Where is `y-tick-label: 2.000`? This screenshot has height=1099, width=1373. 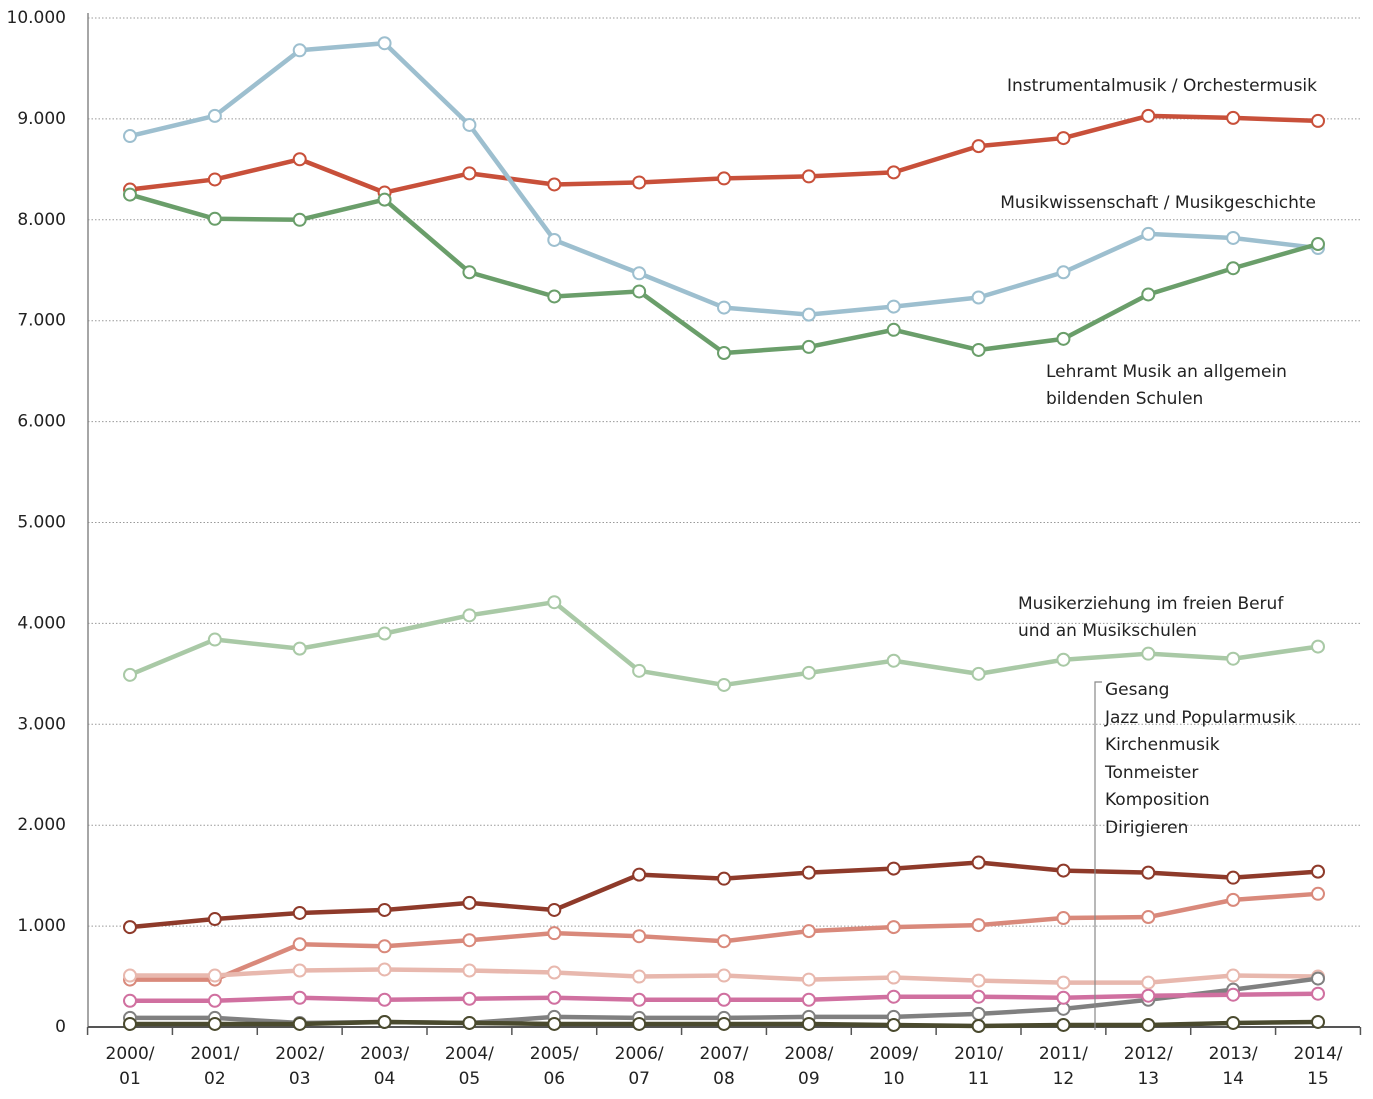
y-tick-label: 2.000 is located at coordinates (41, 825).